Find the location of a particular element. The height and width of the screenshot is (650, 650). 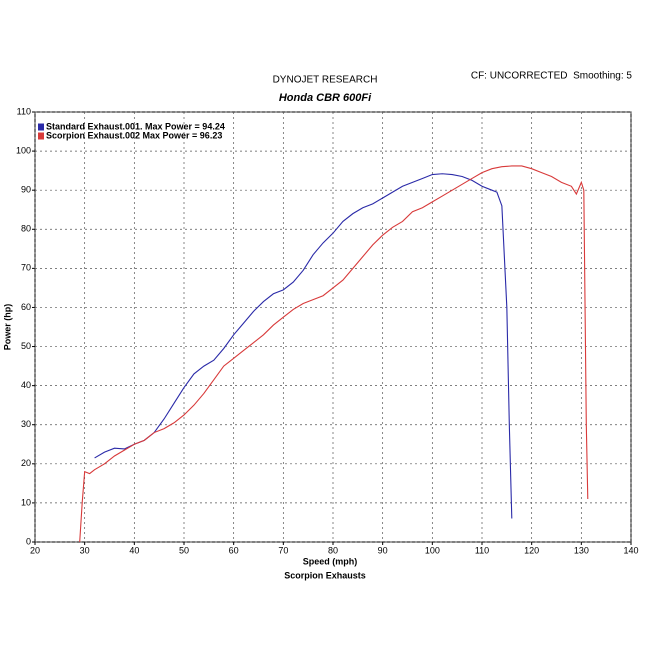

x-axis-sublabel: Scorpion Exhausts is located at coordinates (325, 575).